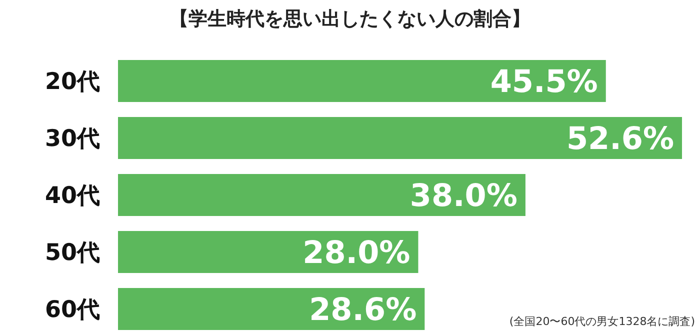  Describe the element at coordinates (620, 139) in the screenshot. I see `data-label: 52.6%` at that location.